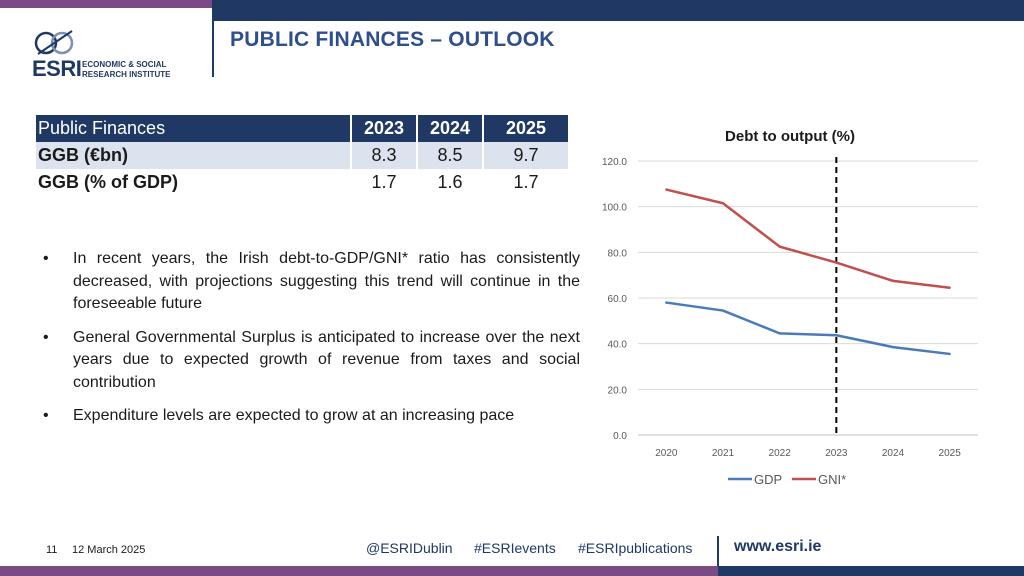  I want to click on x-tick-label: 2021, so click(723, 453).